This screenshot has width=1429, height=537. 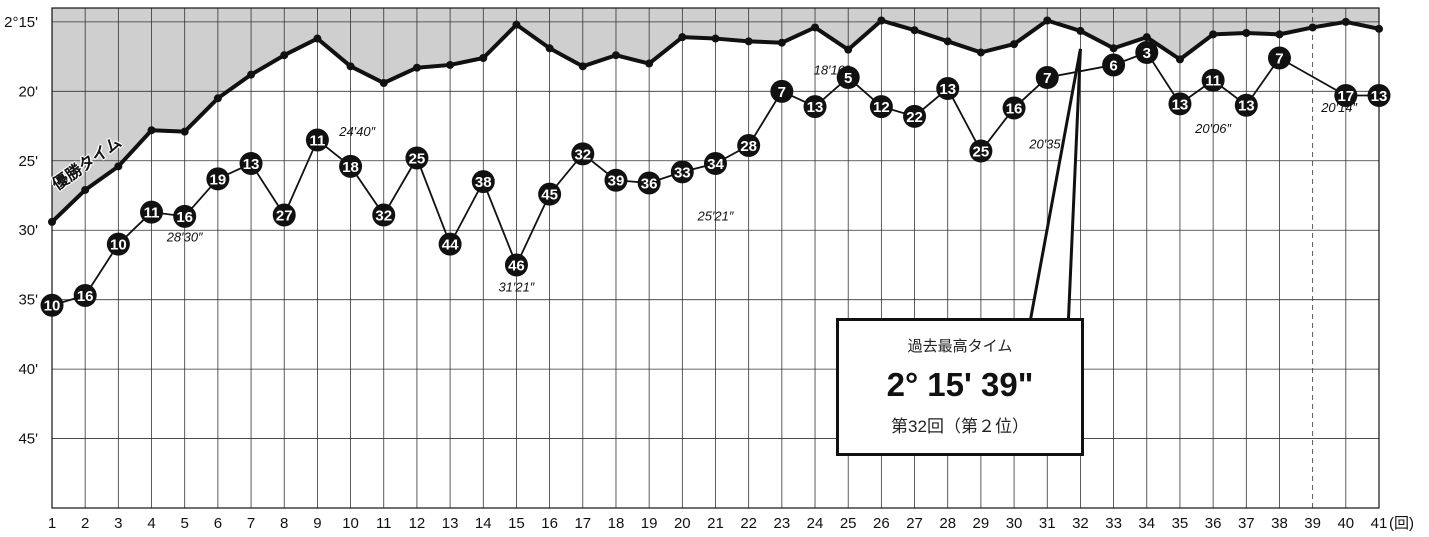 What do you see at coordinates (450, 523) in the screenshot?
I see `x-tick-label: 13` at bounding box center [450, 523].